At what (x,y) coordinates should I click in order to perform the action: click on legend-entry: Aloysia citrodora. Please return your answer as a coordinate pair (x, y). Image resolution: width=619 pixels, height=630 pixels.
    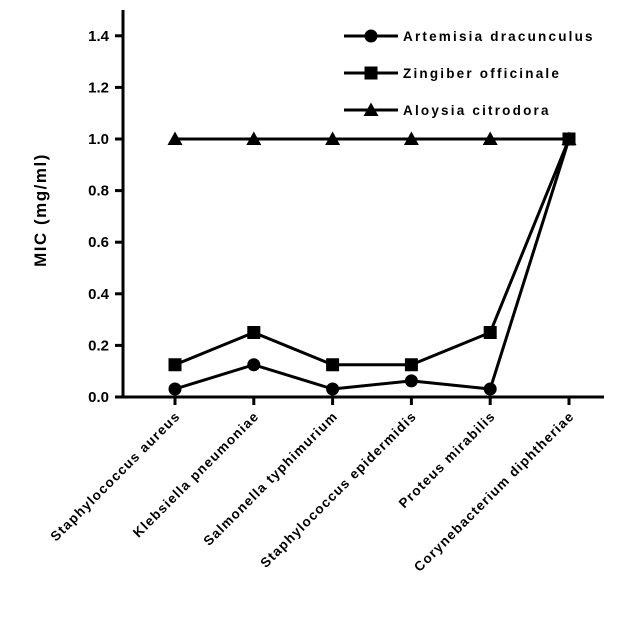
    Looking at the image, I should click on (447, 110).